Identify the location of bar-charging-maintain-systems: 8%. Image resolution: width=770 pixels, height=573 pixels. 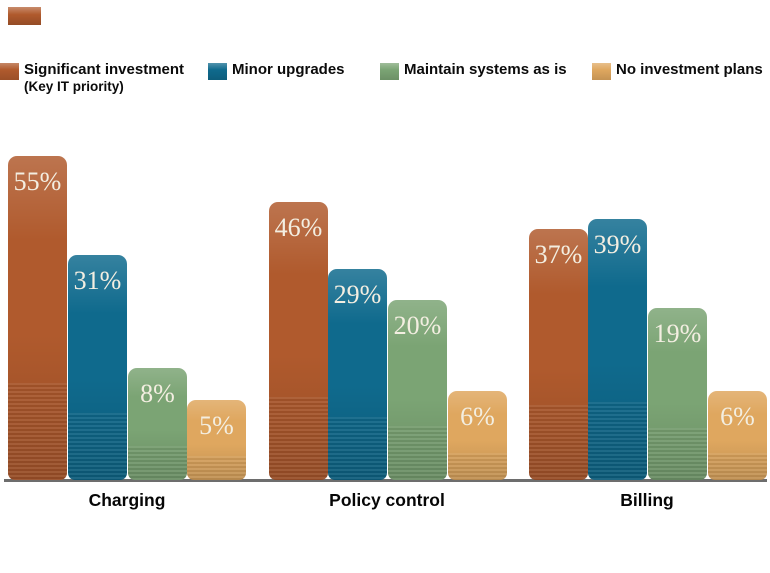
(157, 424).